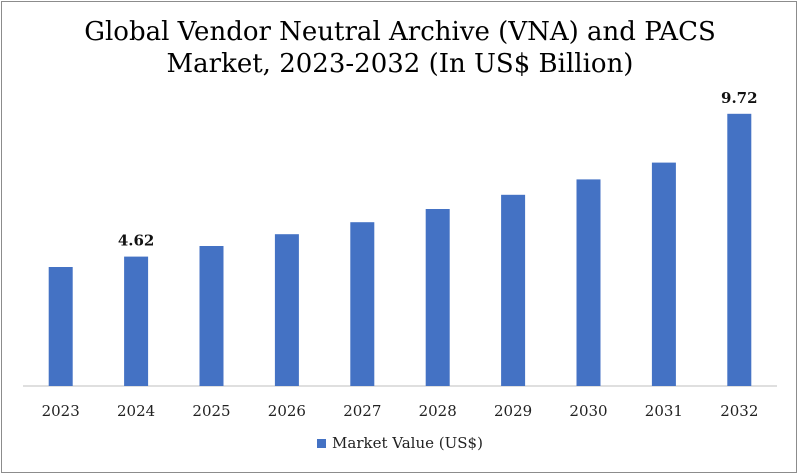 The height and width of the screenshot is (476, 800). I want to click on bar-2027, so click(362, 304).